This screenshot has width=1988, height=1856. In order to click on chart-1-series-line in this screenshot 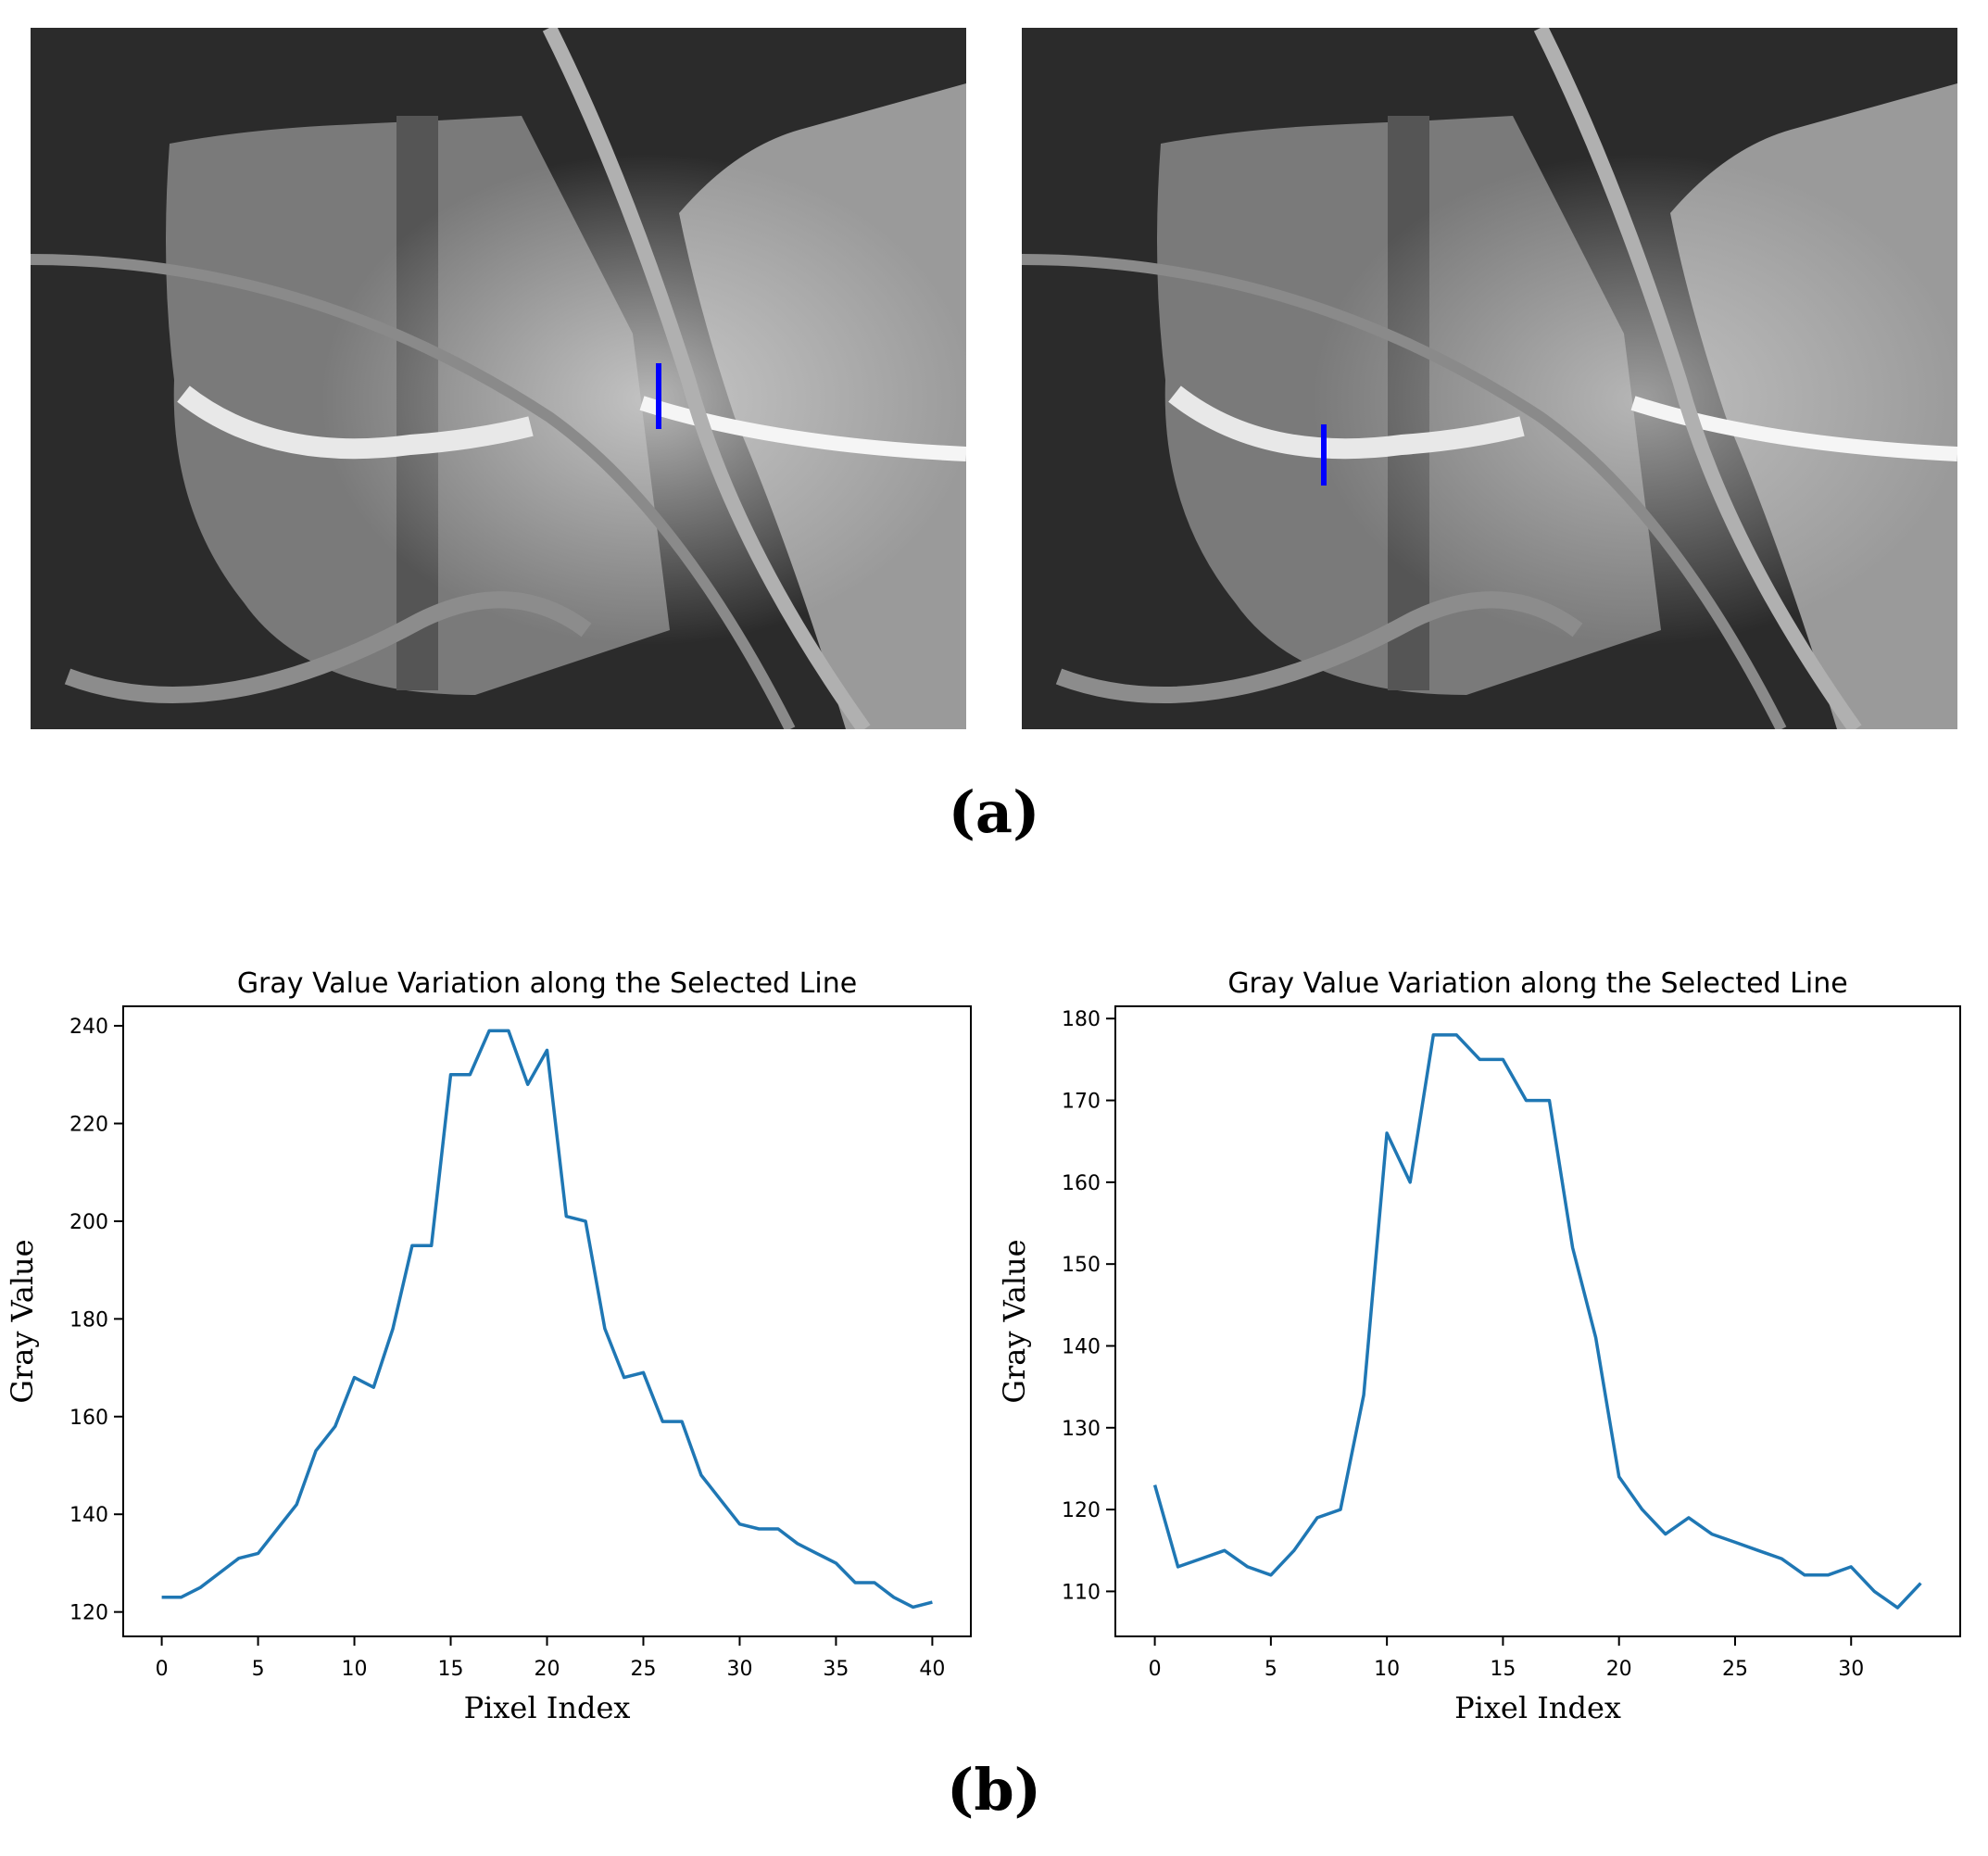, I will do `click(547, 1319)`.